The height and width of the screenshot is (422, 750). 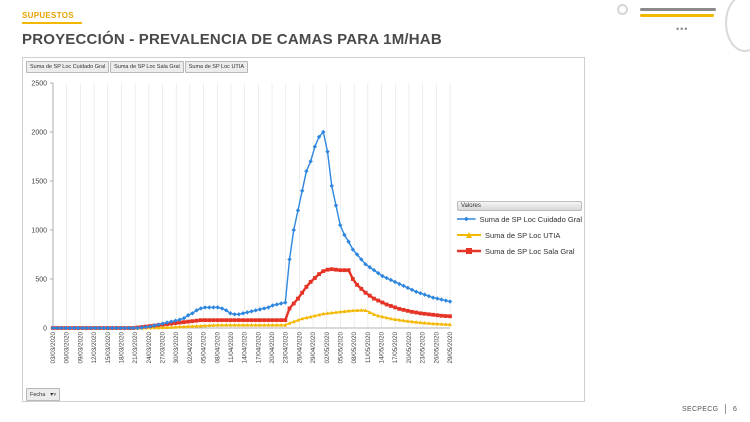 What do you see at coordinates (682, 29) in the screenshot?
I see `ellipsis-icon: •••` at bounding box center [682, 29].